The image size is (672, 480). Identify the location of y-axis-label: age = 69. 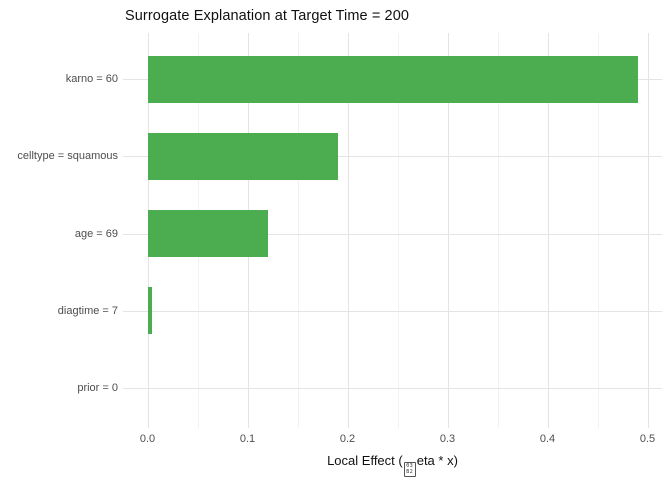
(96, 233).